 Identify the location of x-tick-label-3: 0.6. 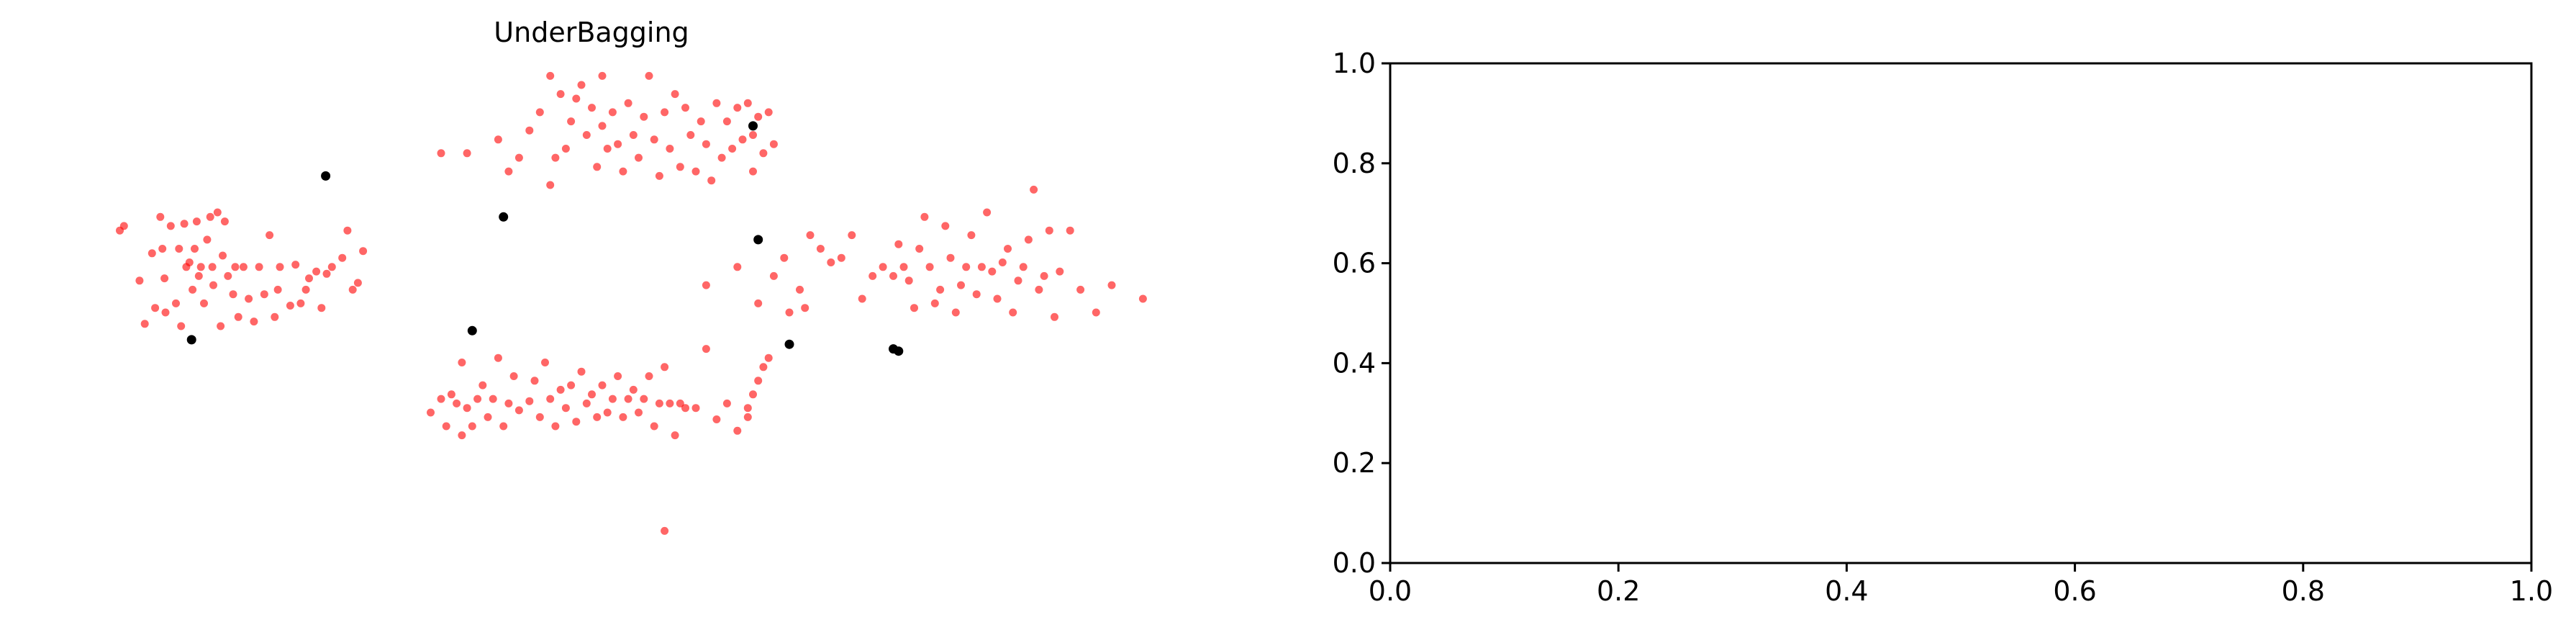
(2074, 591).